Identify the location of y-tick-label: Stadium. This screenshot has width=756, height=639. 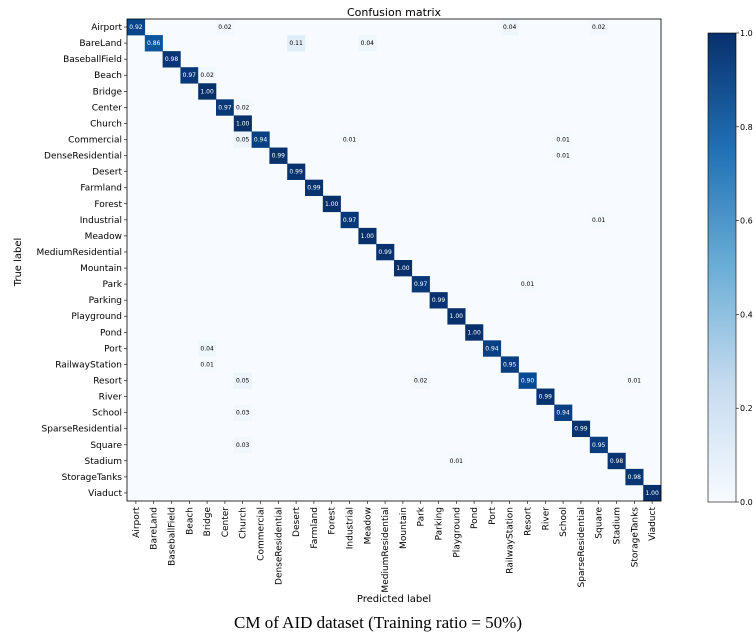
(103, 462).